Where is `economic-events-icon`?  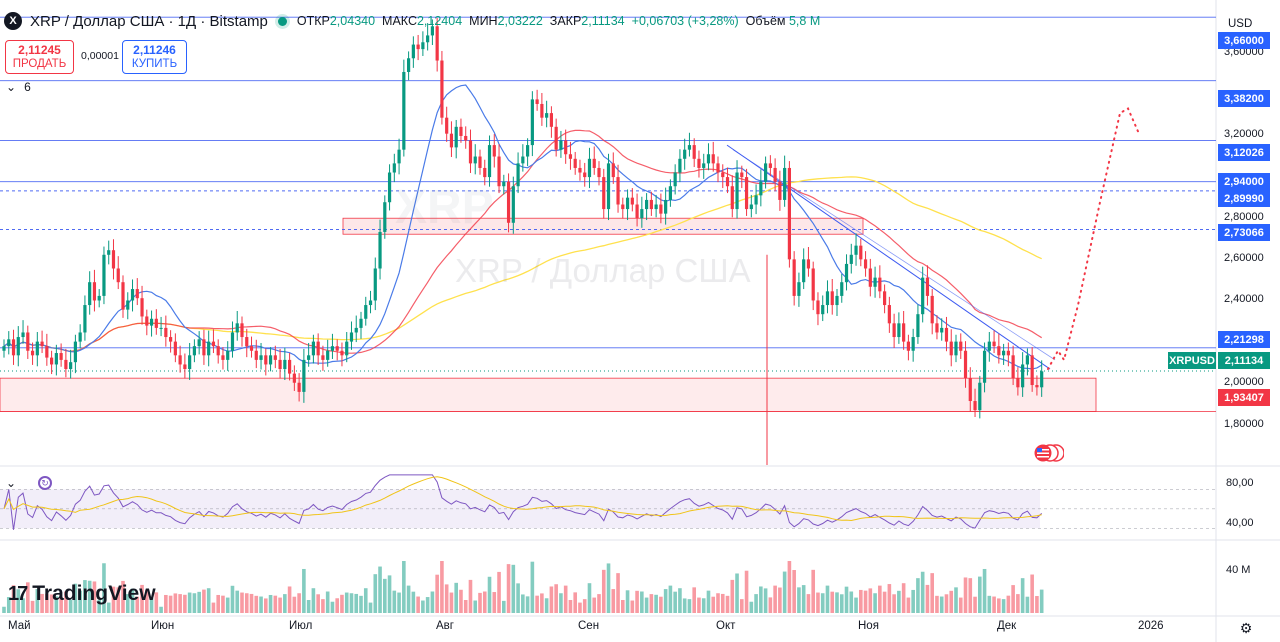
economic-events-icon is located at coordinates (1048, 453).